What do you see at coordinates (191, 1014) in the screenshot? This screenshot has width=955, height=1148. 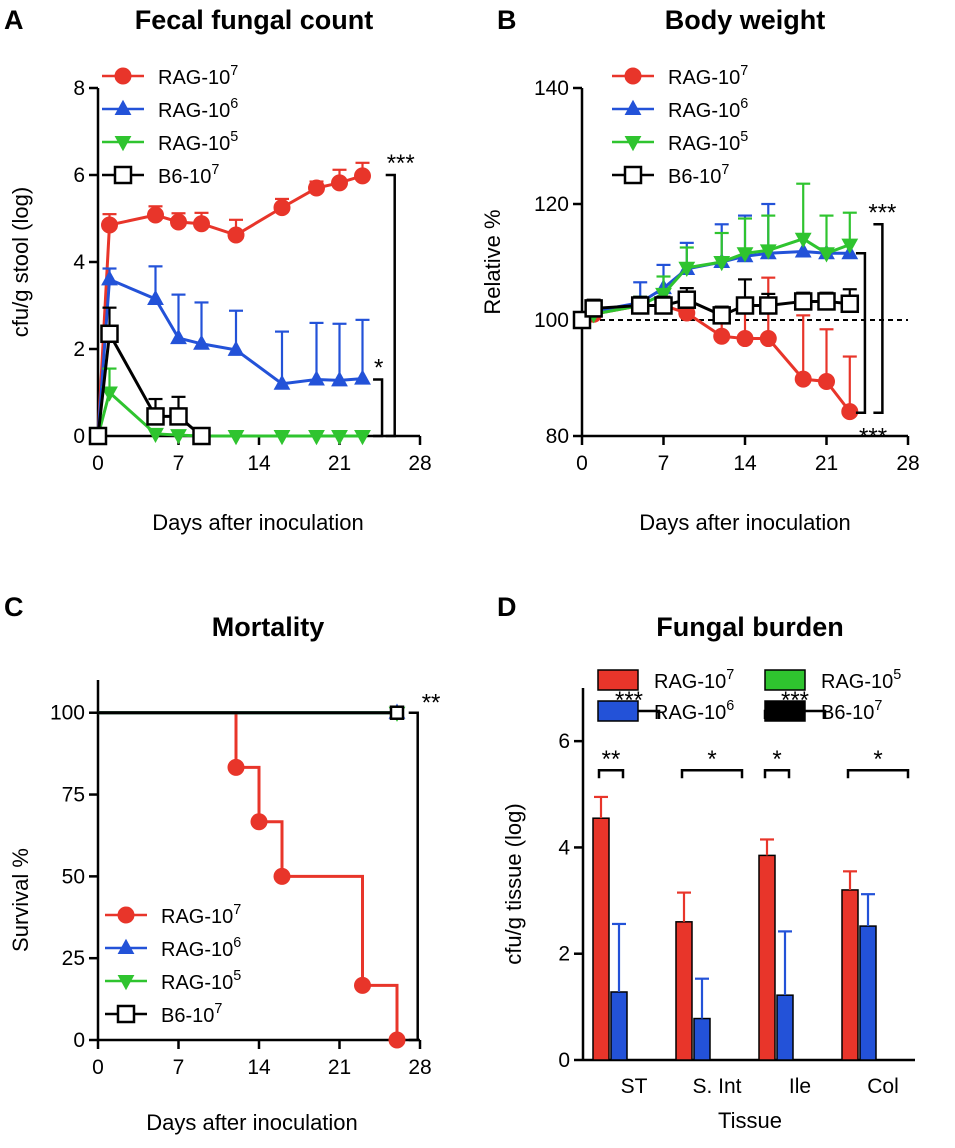 I see `legend-label: B6-107` at bounding box center [191, 1014].